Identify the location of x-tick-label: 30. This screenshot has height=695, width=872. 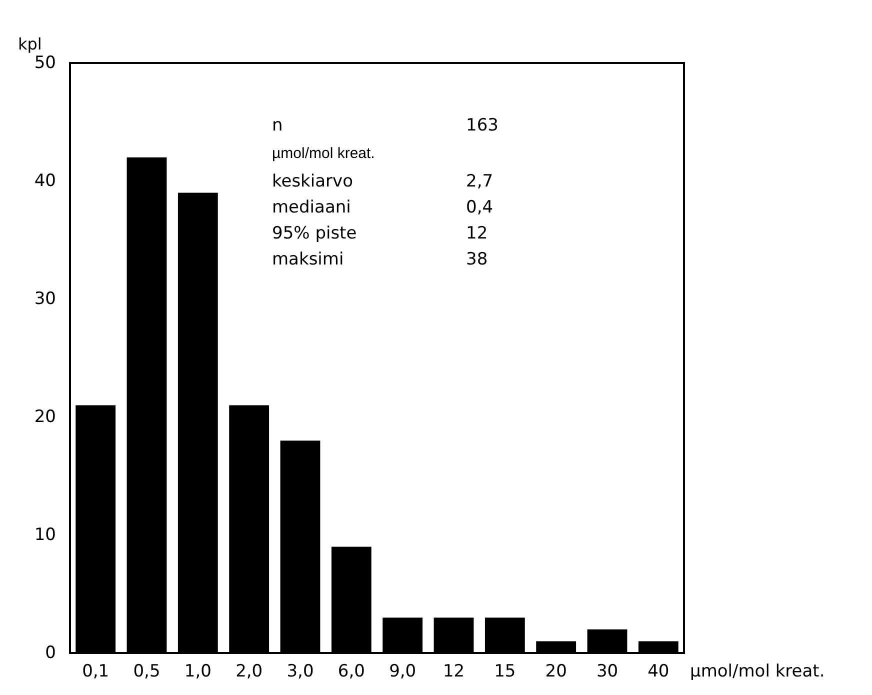
(607, 672).